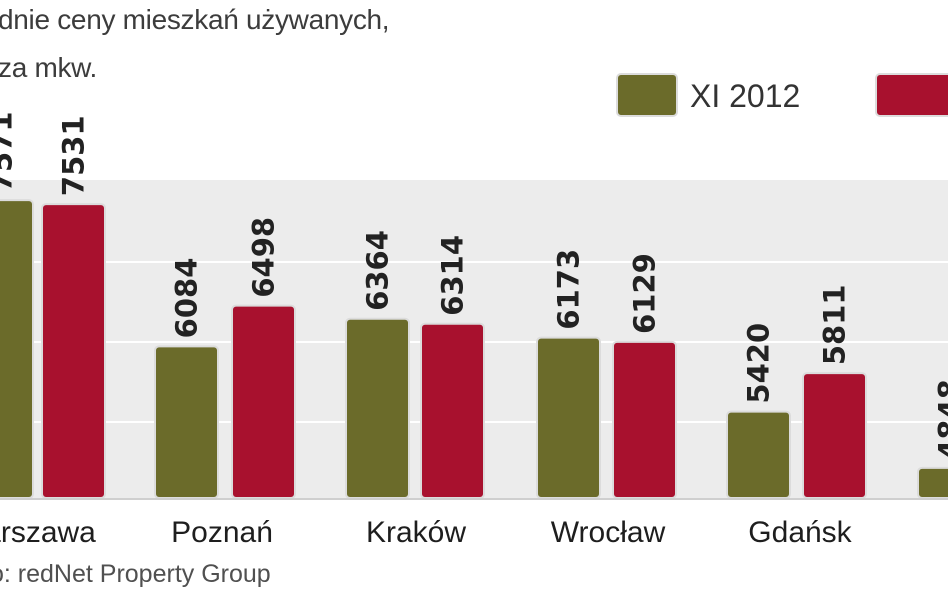 The width and height of the screenshot is (948, 593). What do you see at coordinates (187, 298) in the screenshot?
I see `data-label: 6084` at bounding box center [187, 298].